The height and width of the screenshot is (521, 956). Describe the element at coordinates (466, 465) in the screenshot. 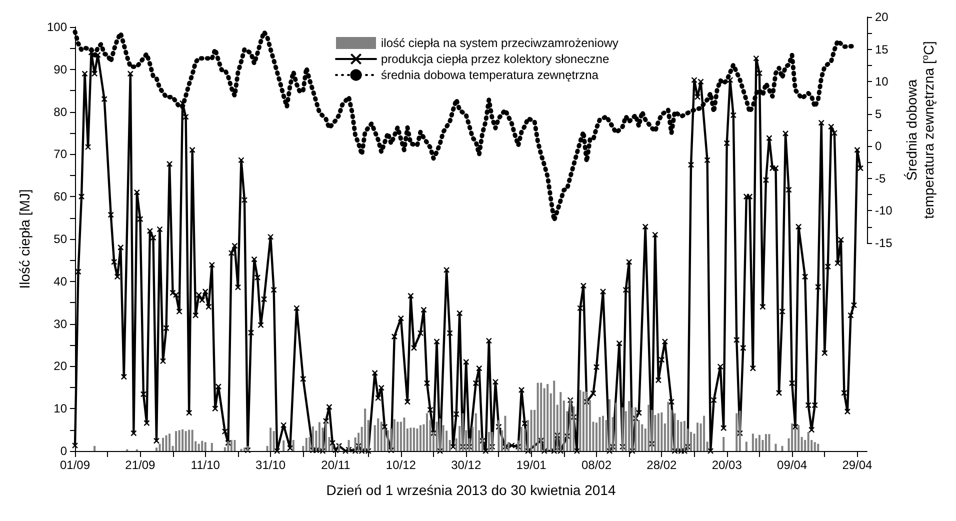

I see `x-tick-label: 30/12` at that location.